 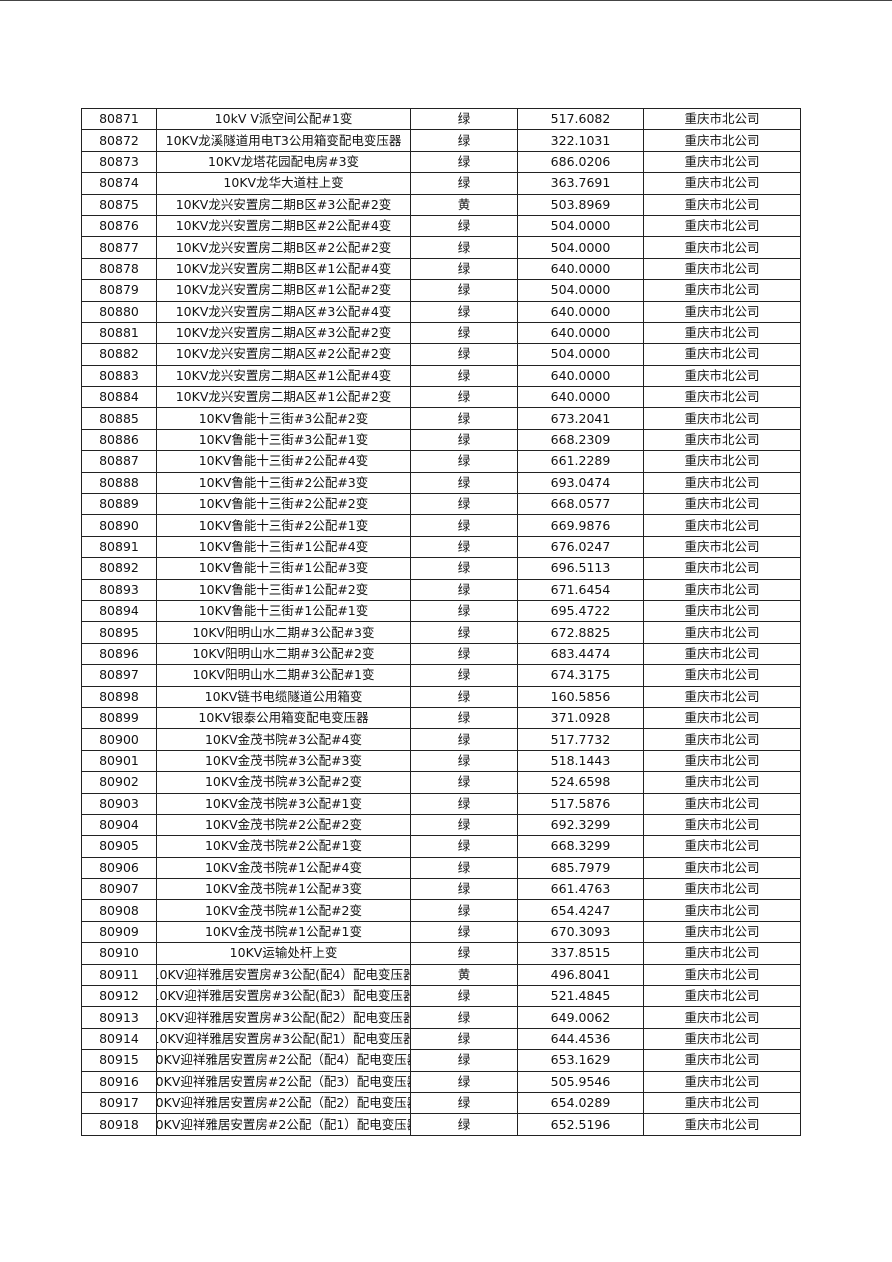 What do you see at coordinates (580, 547) in the screenshot?
I see `value-cell: 676.0247` at bounding box center [580, 547].